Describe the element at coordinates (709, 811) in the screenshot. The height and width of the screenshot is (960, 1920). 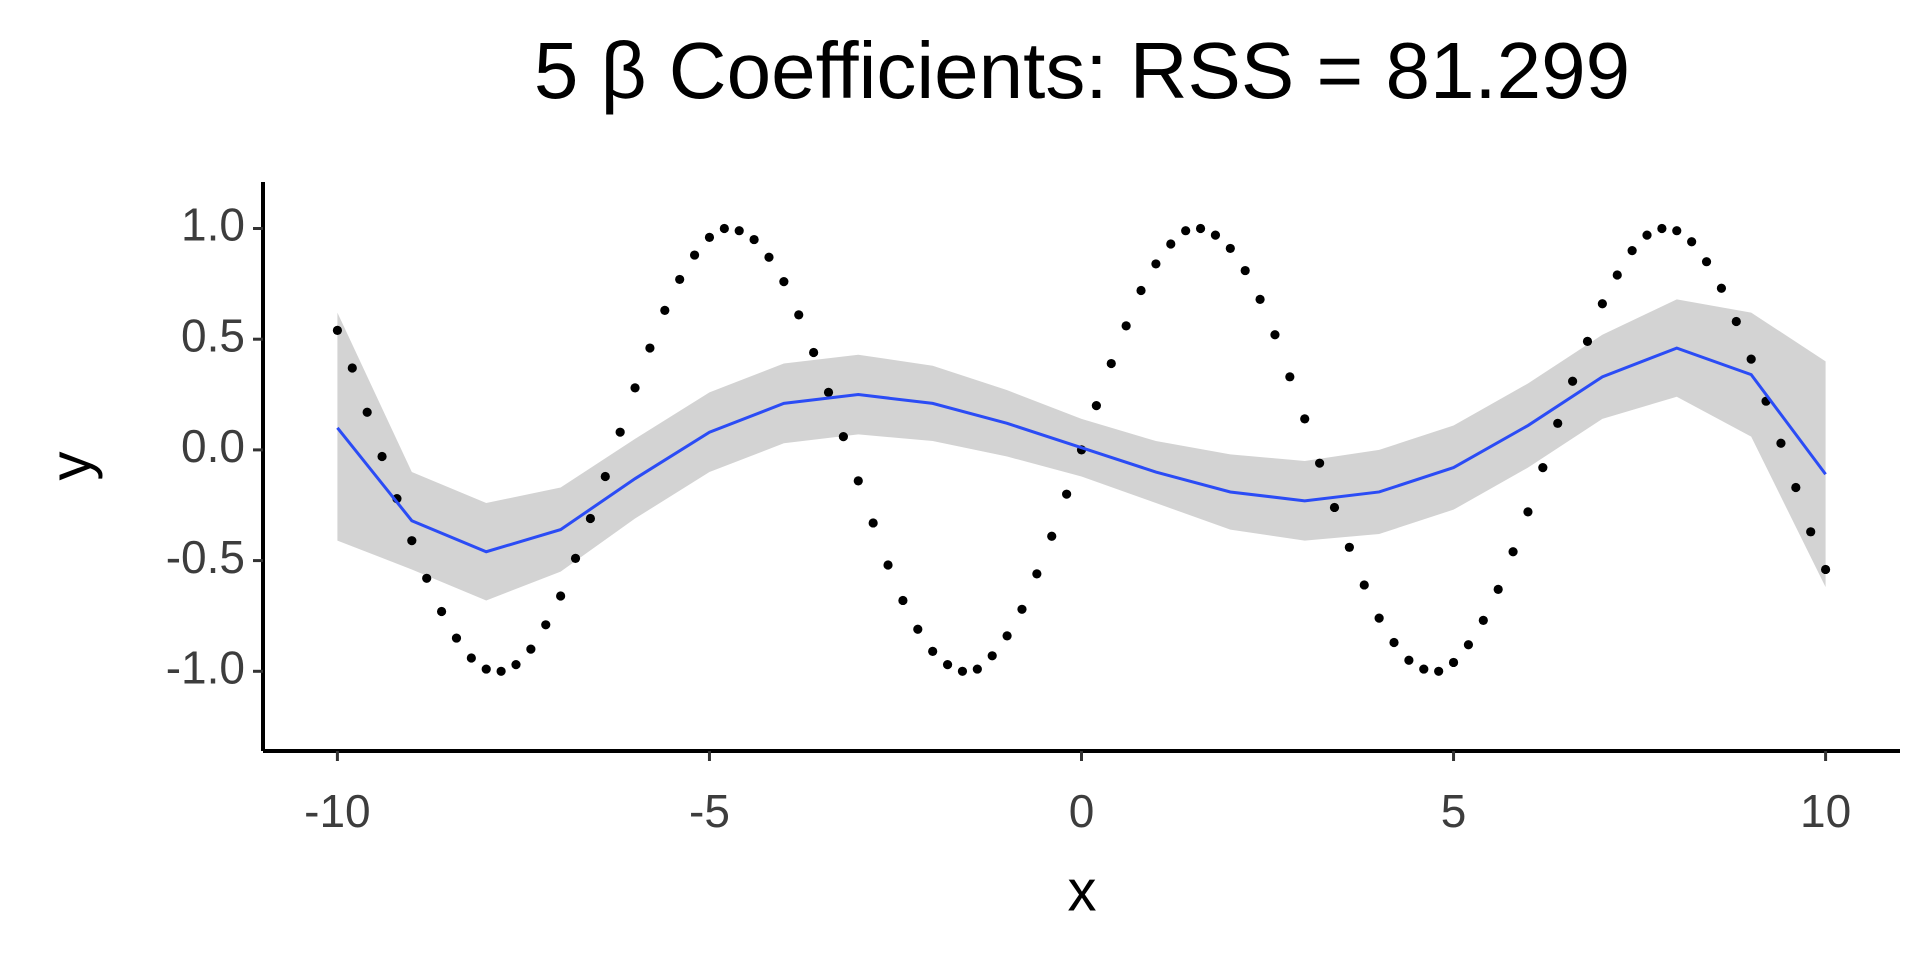
I see `x-tick-label: -5` at that location.